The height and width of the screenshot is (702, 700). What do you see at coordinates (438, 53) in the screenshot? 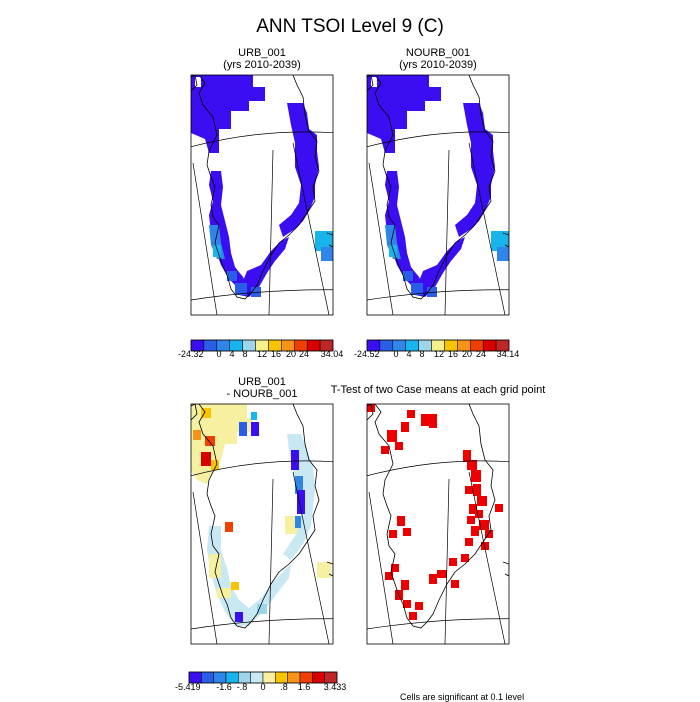
I see `nourb-panel-title: NOURB_001` at bounding box center [438, 53].